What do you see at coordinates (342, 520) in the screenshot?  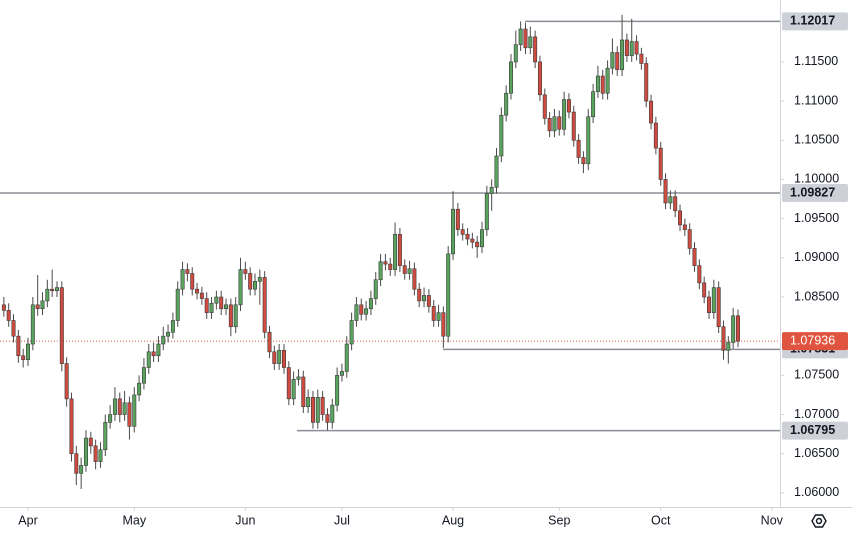 I see `x-tick-label: Jul` at bounding box center [342, 520].